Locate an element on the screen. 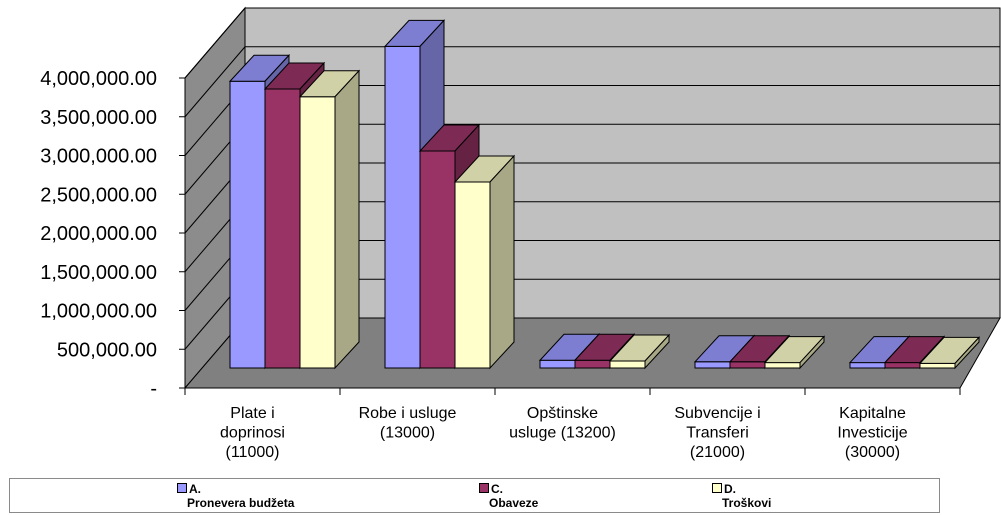 This screenshot has width=1001, height=515. x-category-label: Plate i is located at coordinates (252, 413).